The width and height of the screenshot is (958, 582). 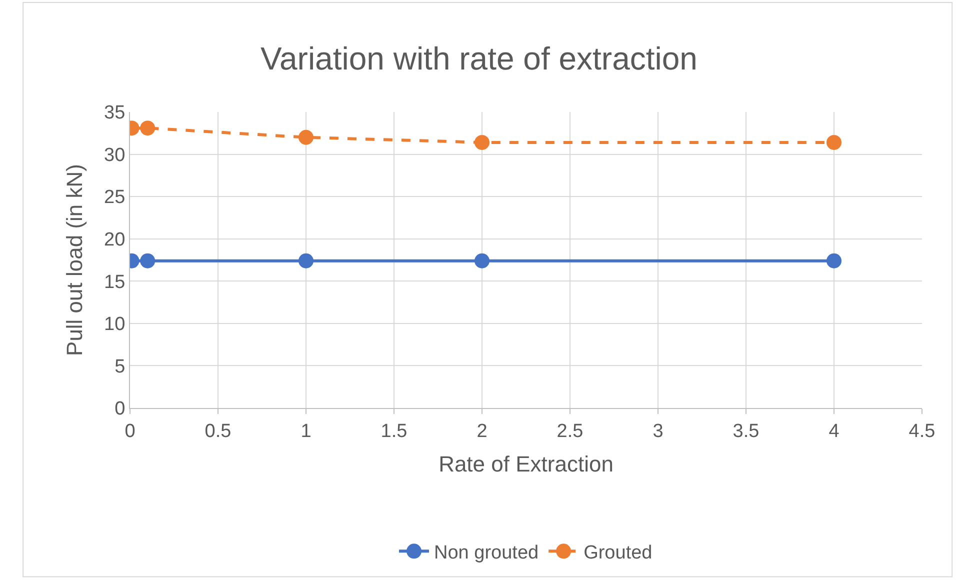 What do you see at coordinates (74, 260) in the screenshot?
I see `y-axis-title: Pull out load (in kN)` at bounding box center [74, 260].